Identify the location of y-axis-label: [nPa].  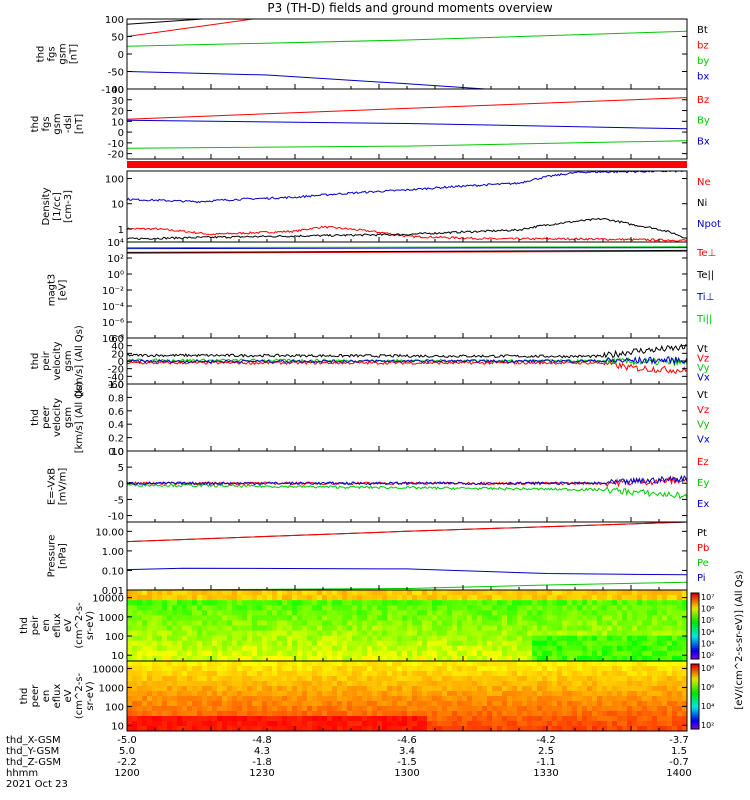
(63, 556).